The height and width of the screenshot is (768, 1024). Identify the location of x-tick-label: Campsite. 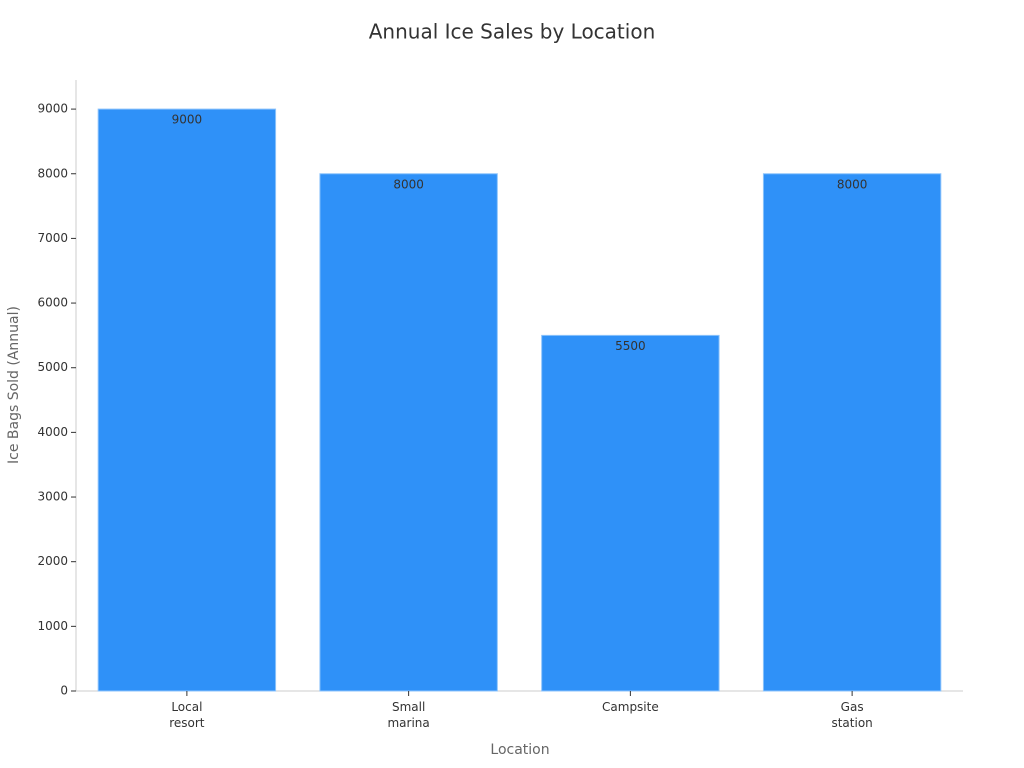
(630, 707).